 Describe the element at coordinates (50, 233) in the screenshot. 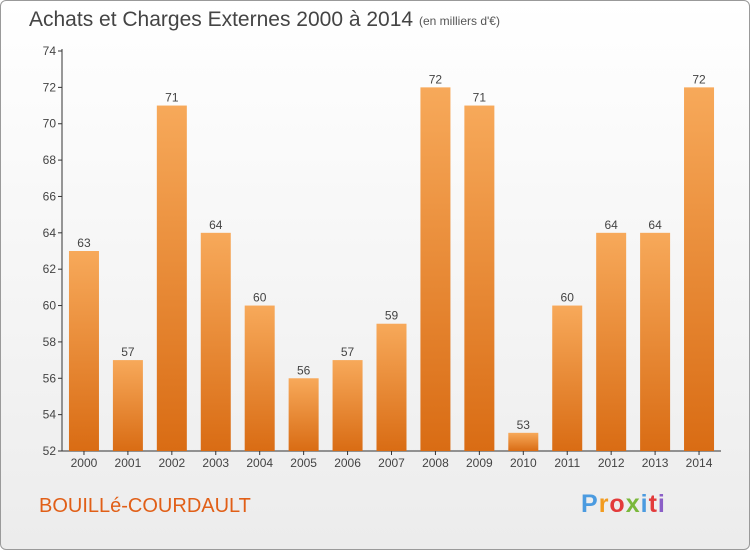

I see `y-tick-label: 64` at that location.